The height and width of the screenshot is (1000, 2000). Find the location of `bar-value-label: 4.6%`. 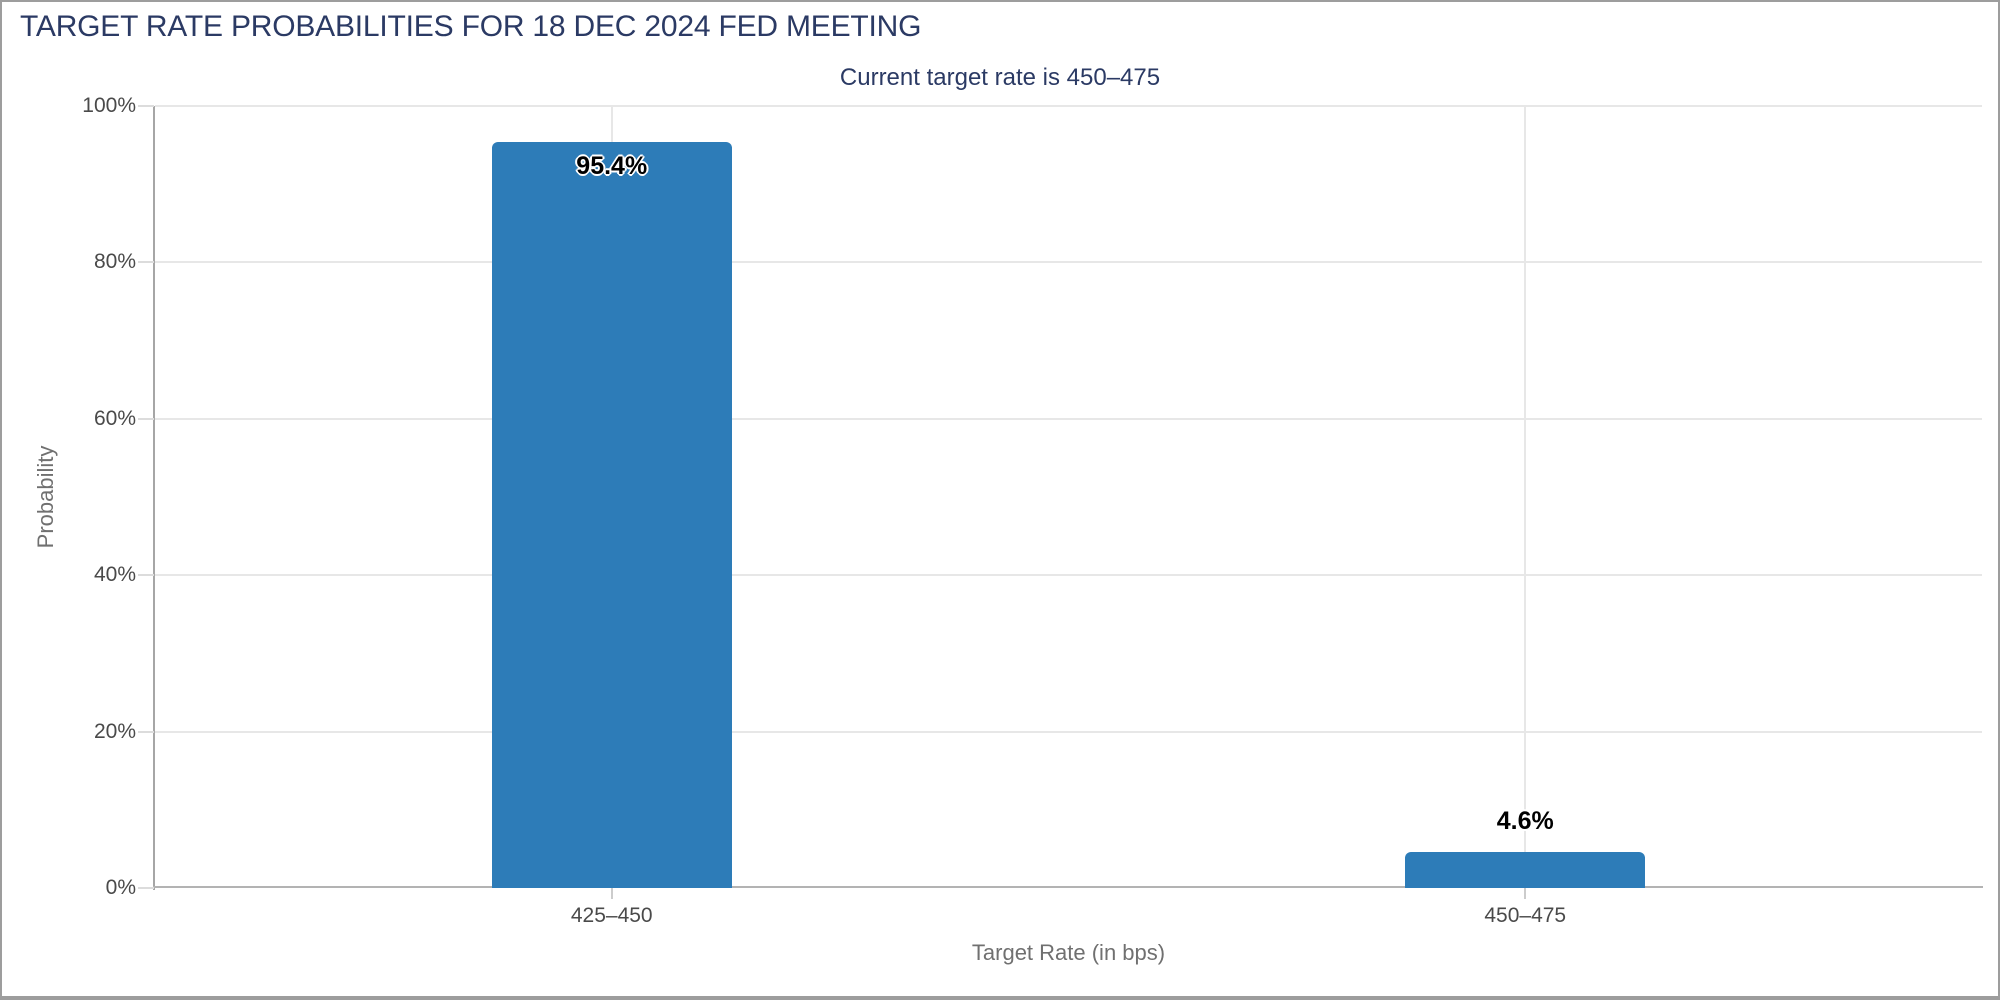

bar-value-label: 4.6% is located at coordinates (1525, 821).